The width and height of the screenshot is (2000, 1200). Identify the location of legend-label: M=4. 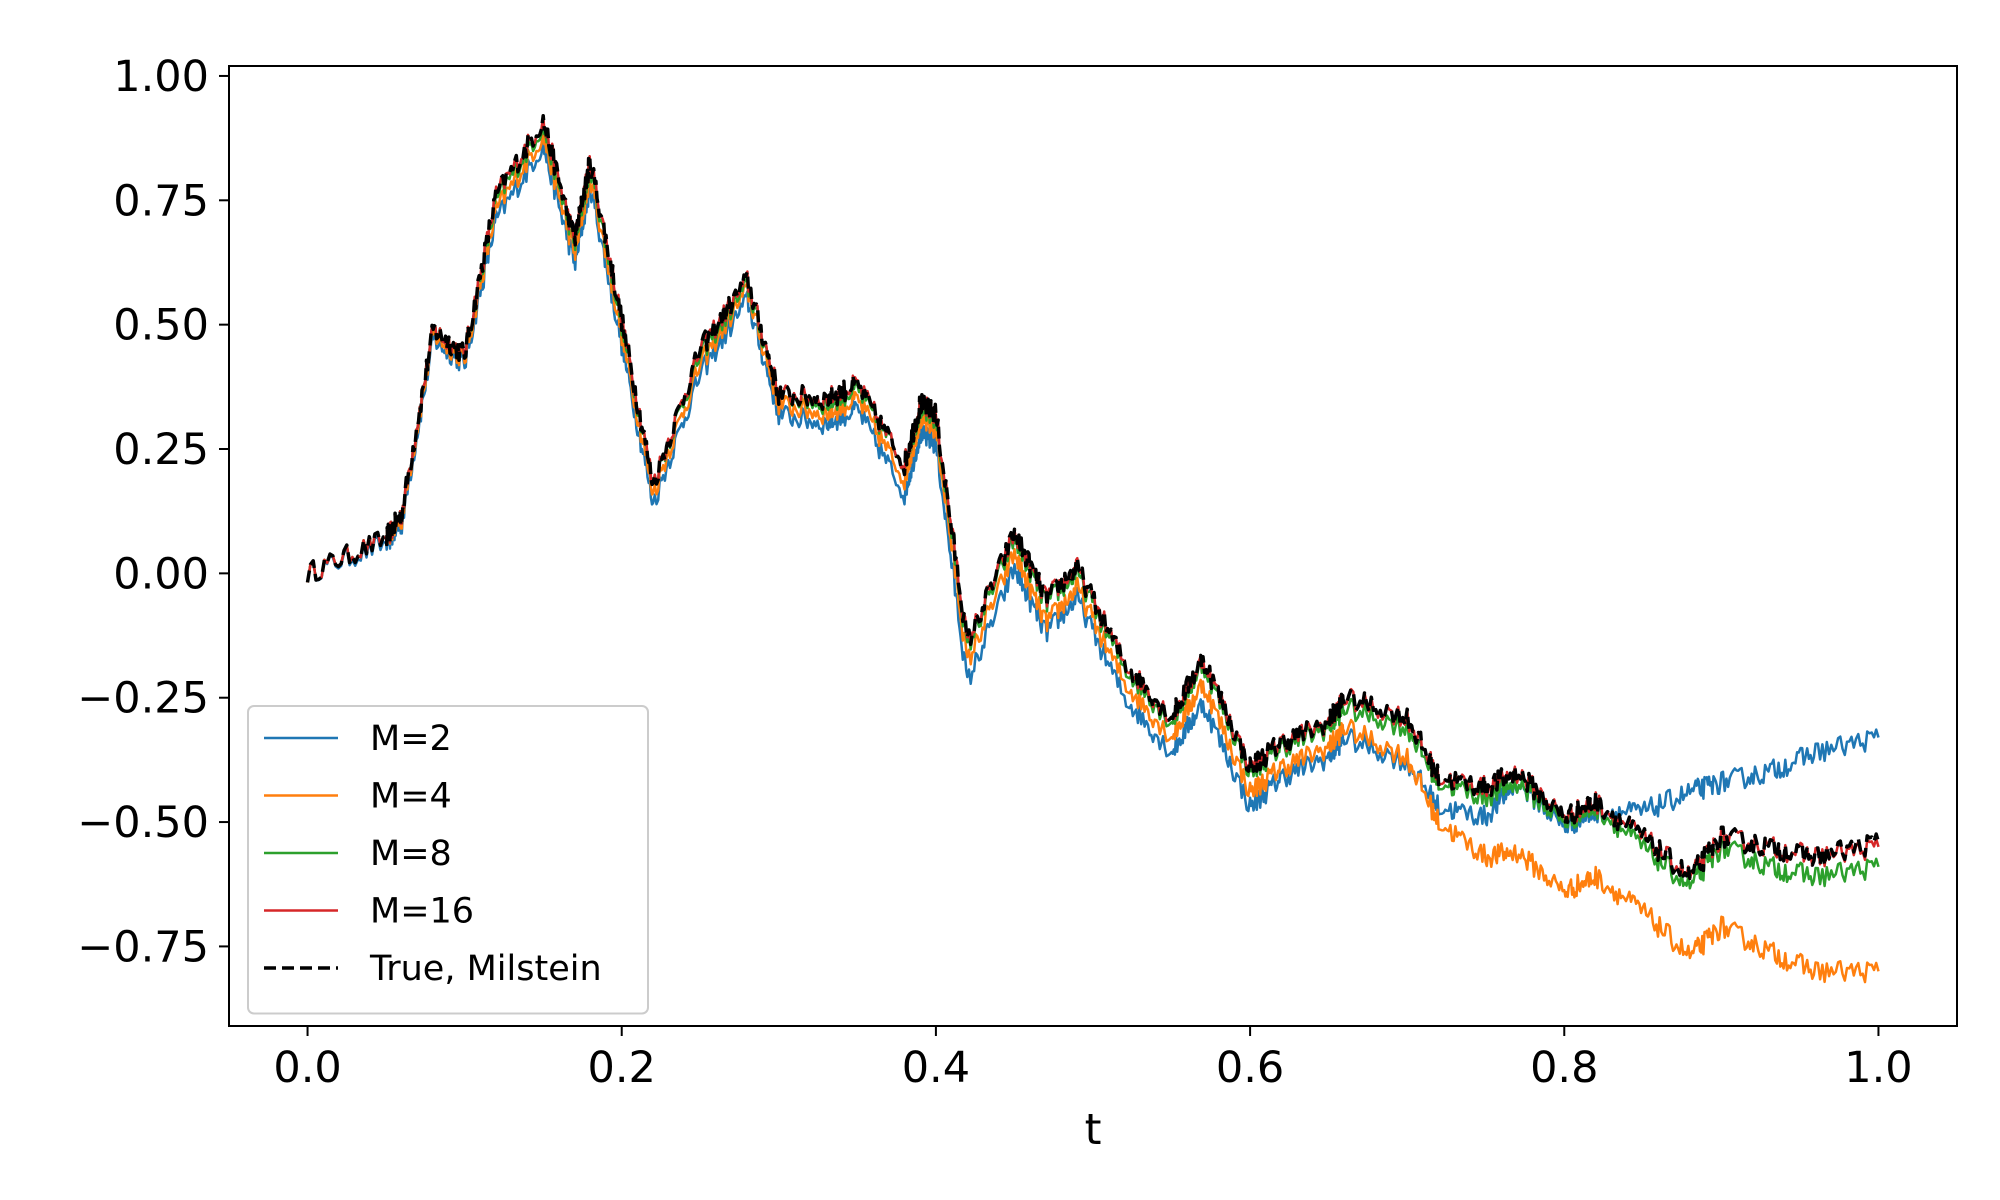
(411, 797).